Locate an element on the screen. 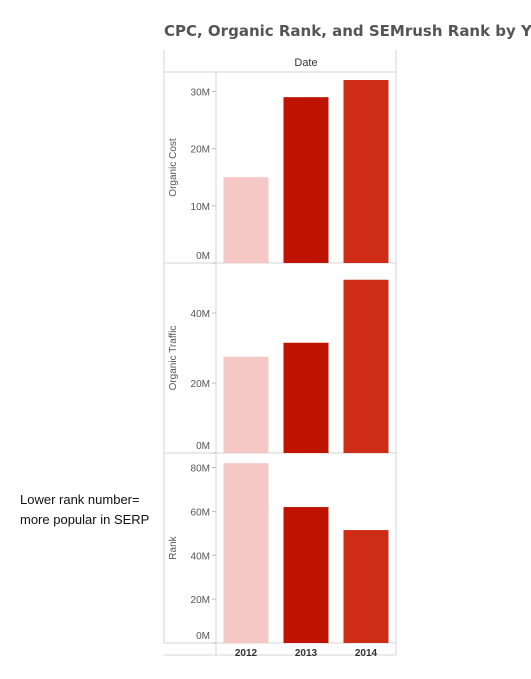 This screenshot has height=679, width=531. annotation-line-2: more popular in SERP is located at coordinates (85, 519).